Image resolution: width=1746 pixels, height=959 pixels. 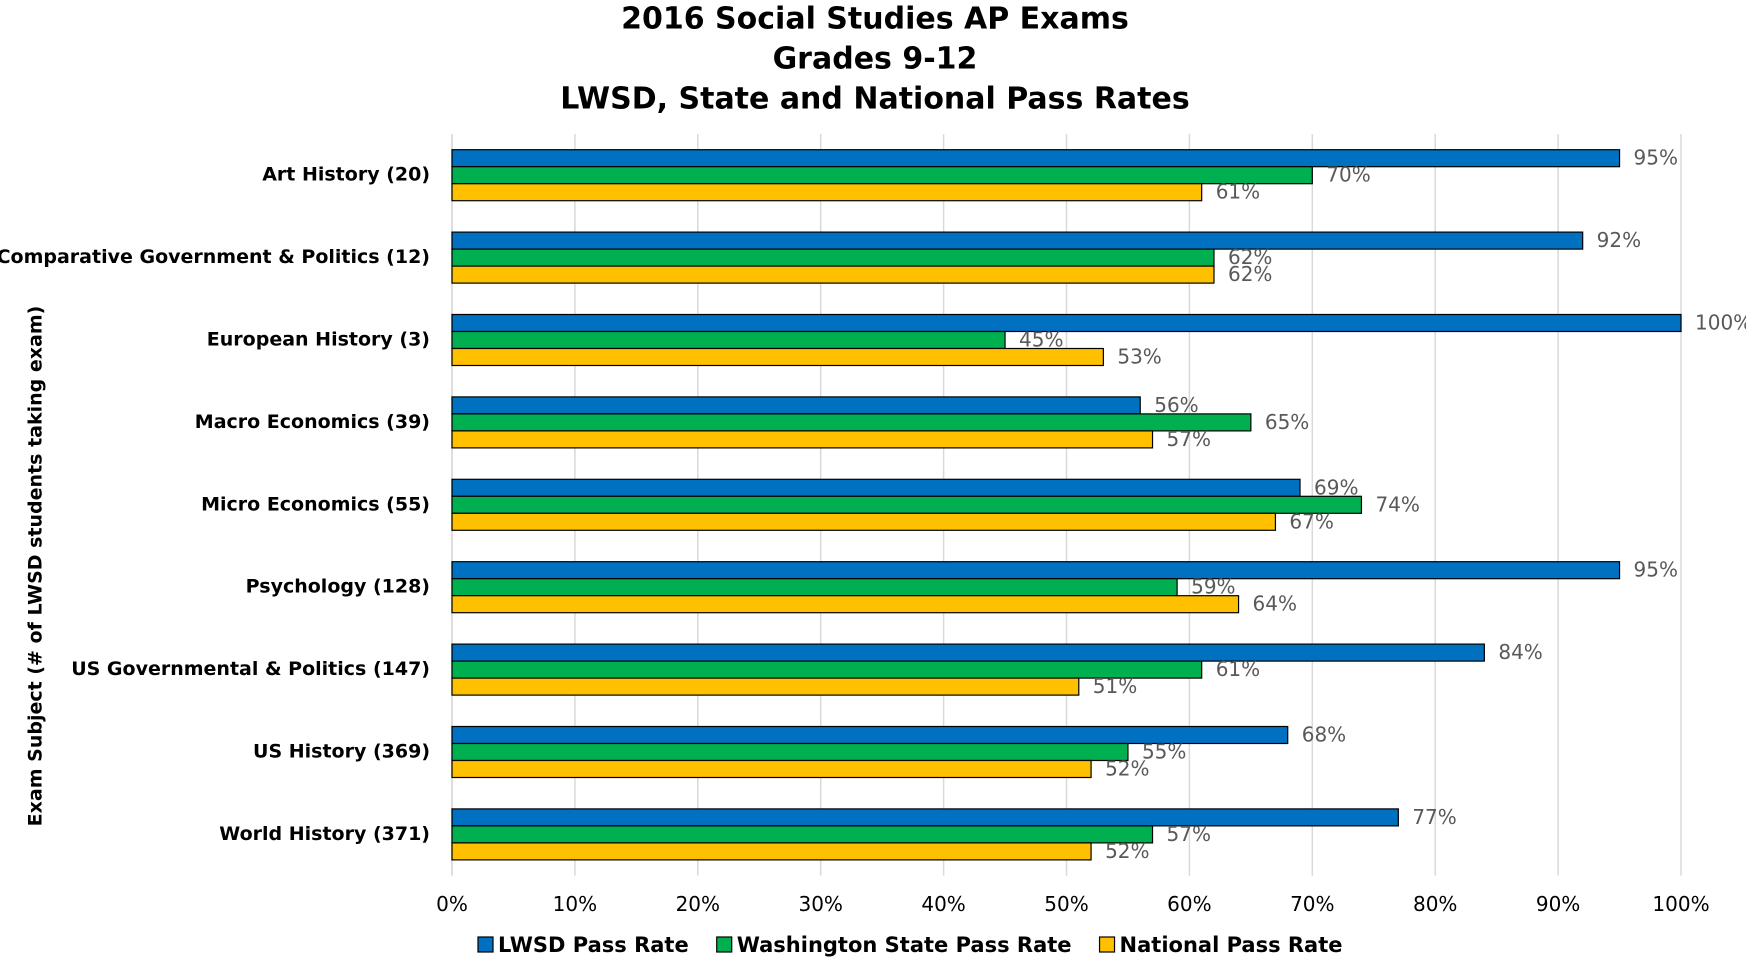 I want to click on value-label: 70%, so click(x=1348, y=175).